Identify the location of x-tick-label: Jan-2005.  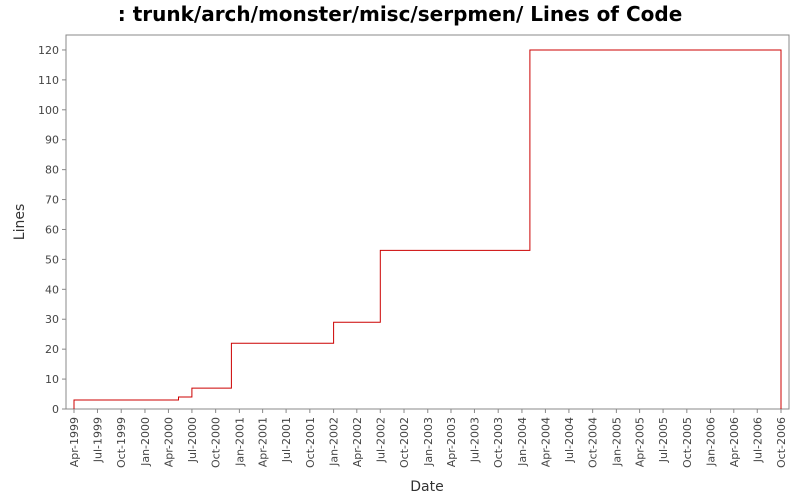
(616, 442).